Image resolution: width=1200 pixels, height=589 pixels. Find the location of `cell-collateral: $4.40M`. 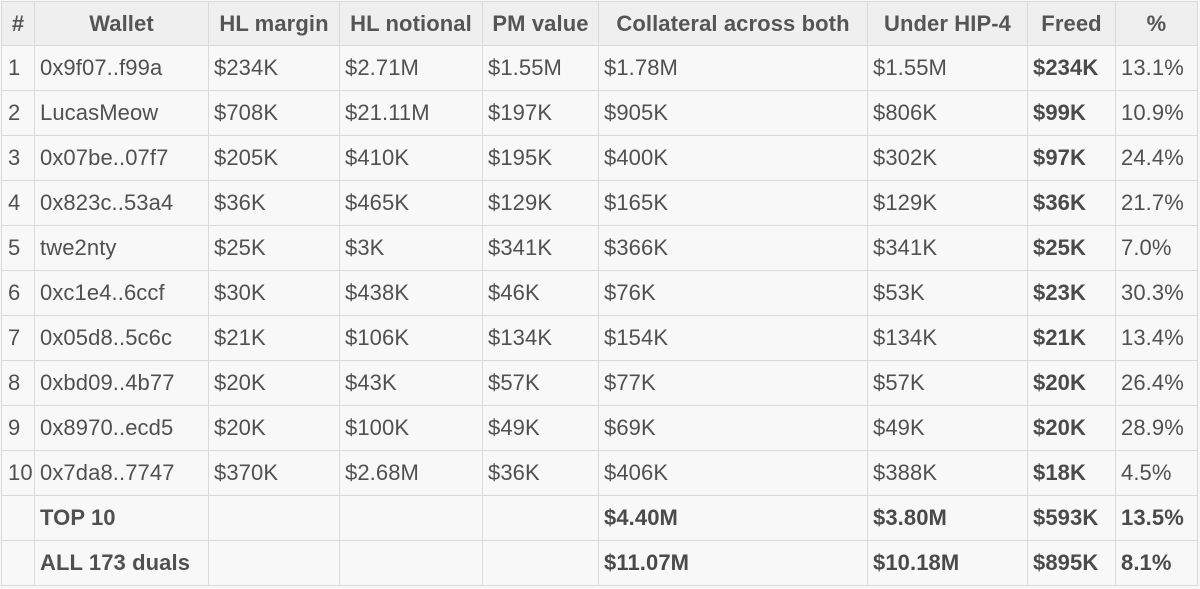

cell-collateral: $4.40M is located at coordinates (733, 518).